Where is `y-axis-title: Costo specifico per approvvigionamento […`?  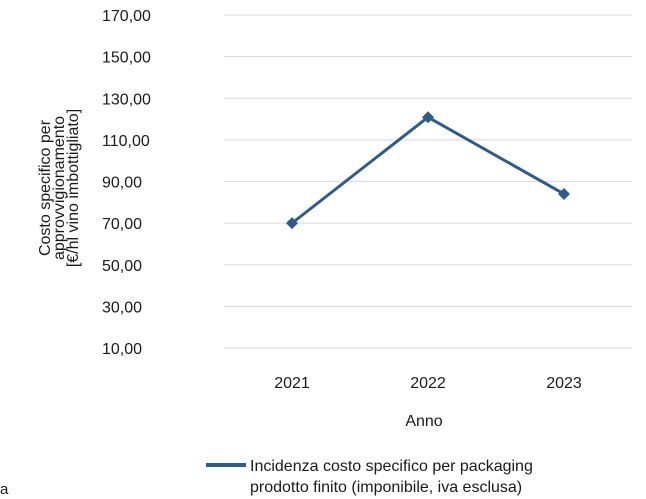 y-axis-title: Costo specifico per approvvigionamento [… is located at coordinates (59, 188).